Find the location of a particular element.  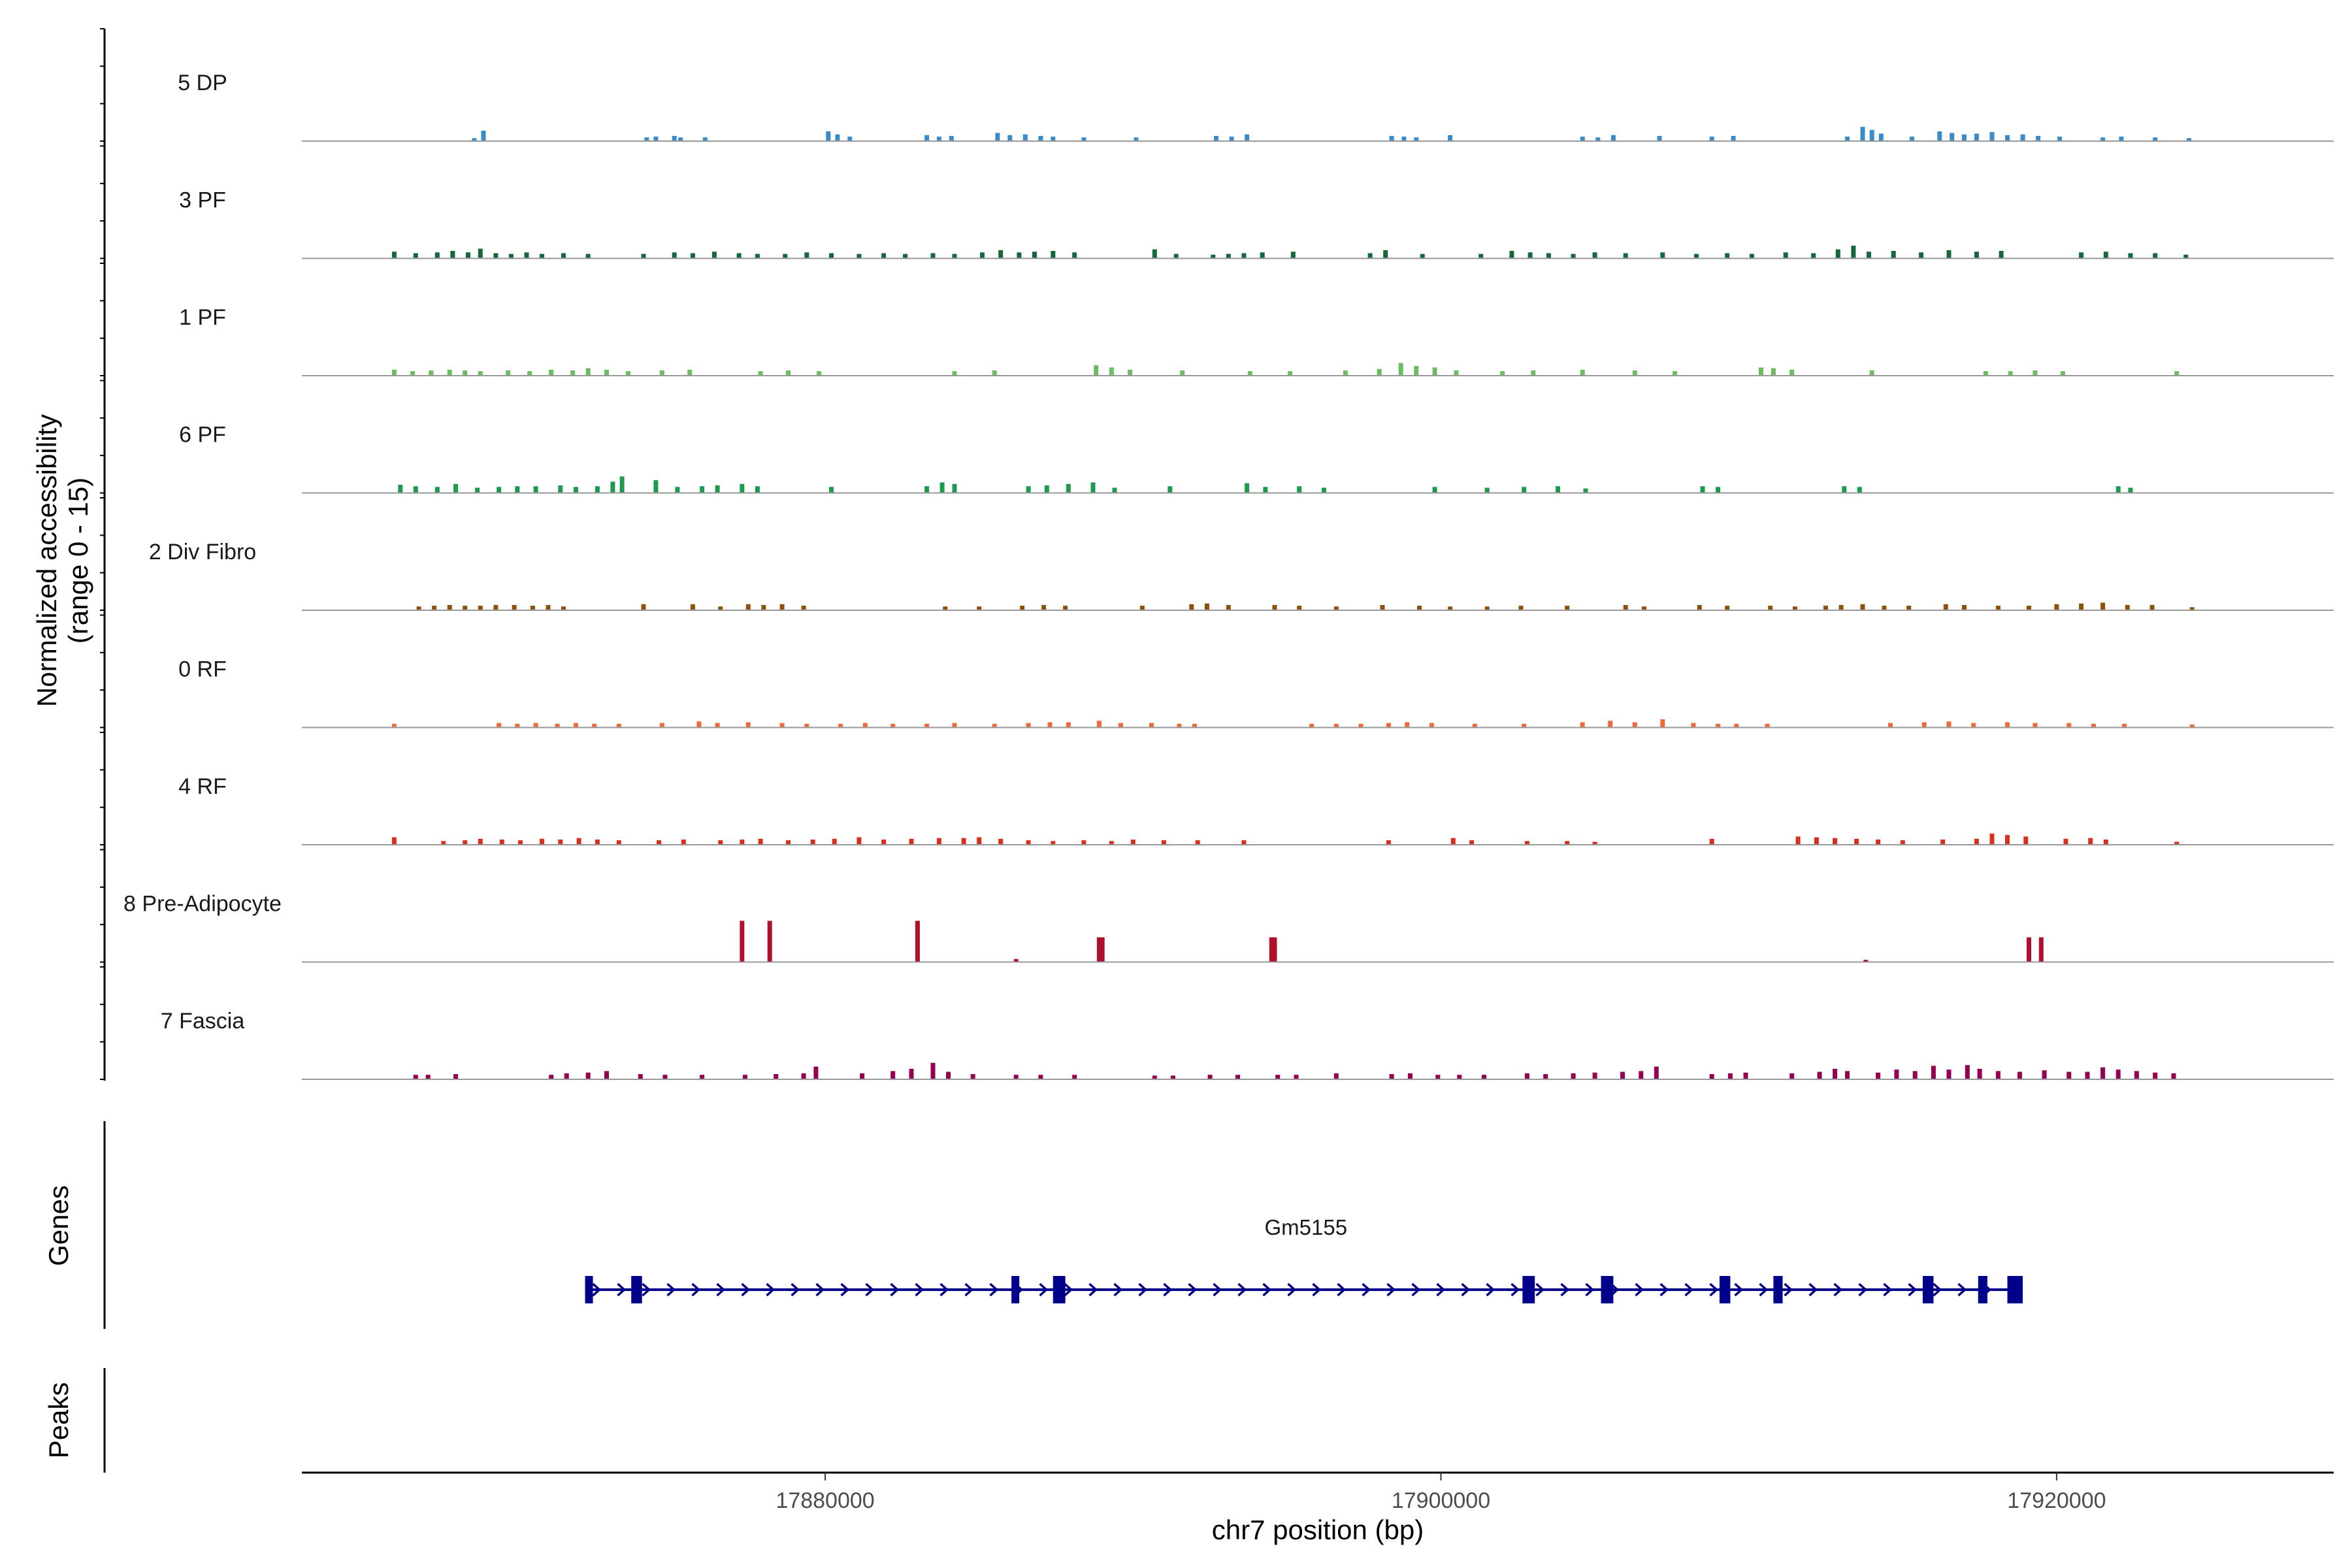

gene-exon is located at coordinates (1982, 1289).